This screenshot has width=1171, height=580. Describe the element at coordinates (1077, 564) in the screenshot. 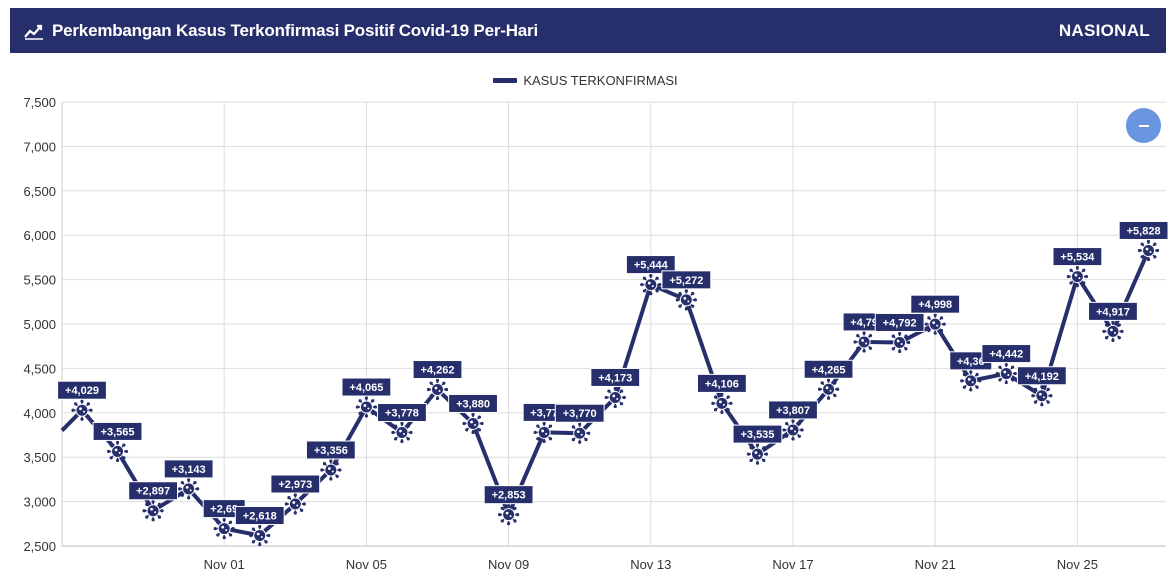

I see `x-tick-label: Nov 25` at that location.